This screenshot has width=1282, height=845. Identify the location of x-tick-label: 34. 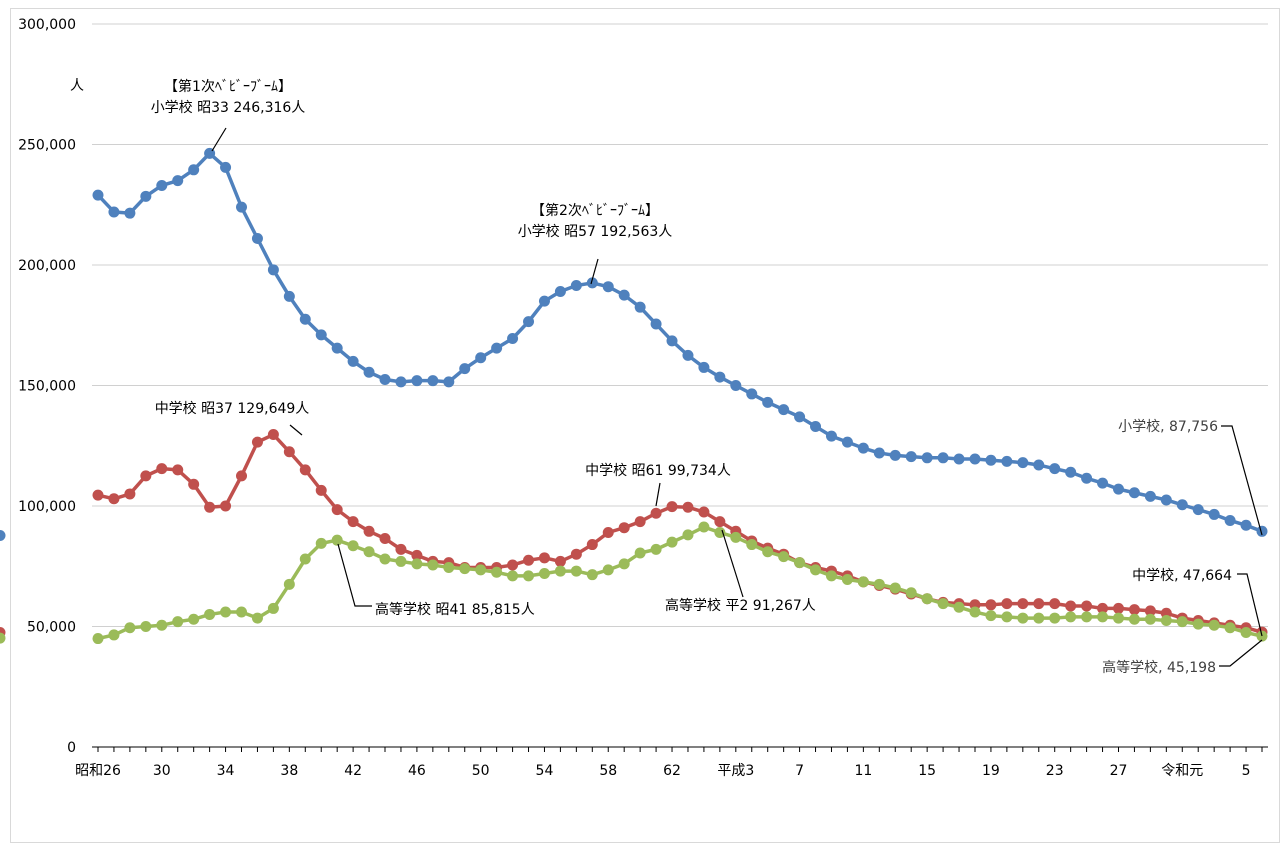
(226, 771).